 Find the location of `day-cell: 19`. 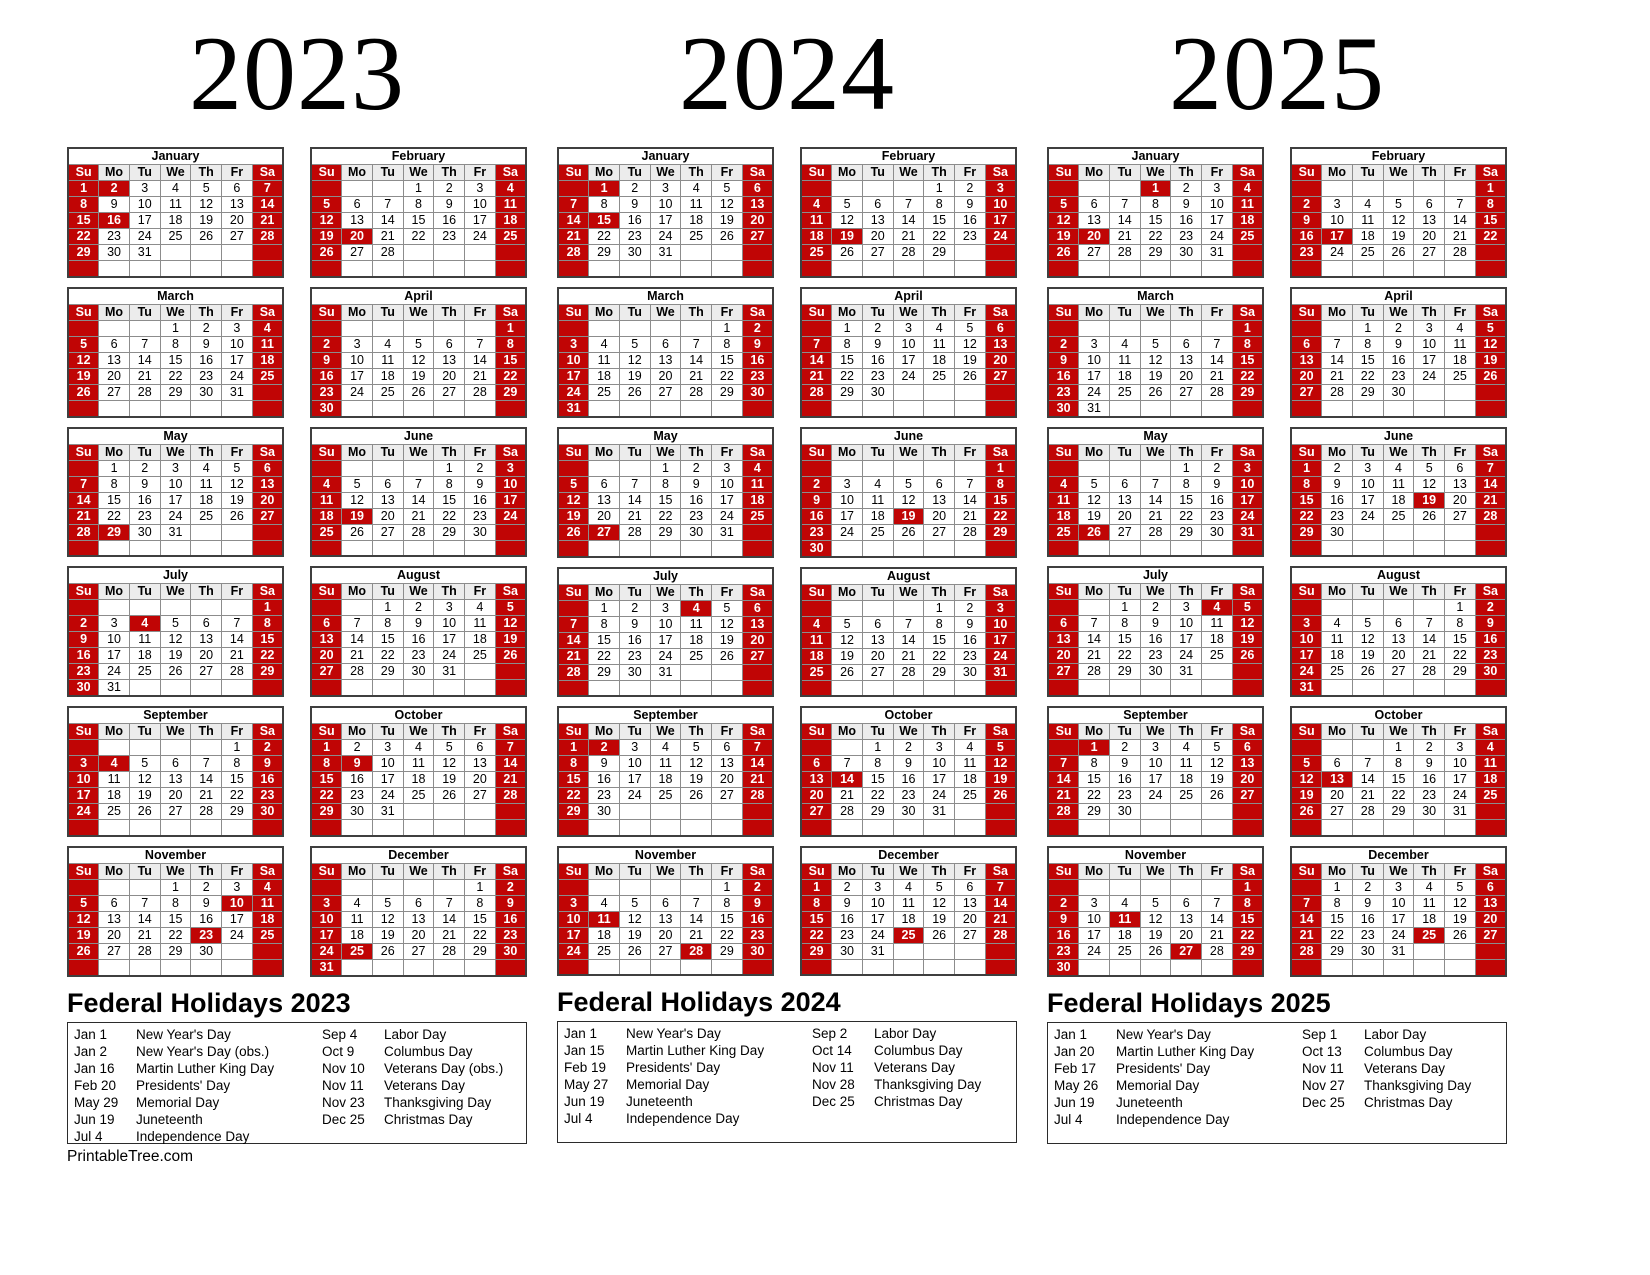

day-cell: 19 is located at coordinates (1247, 640).